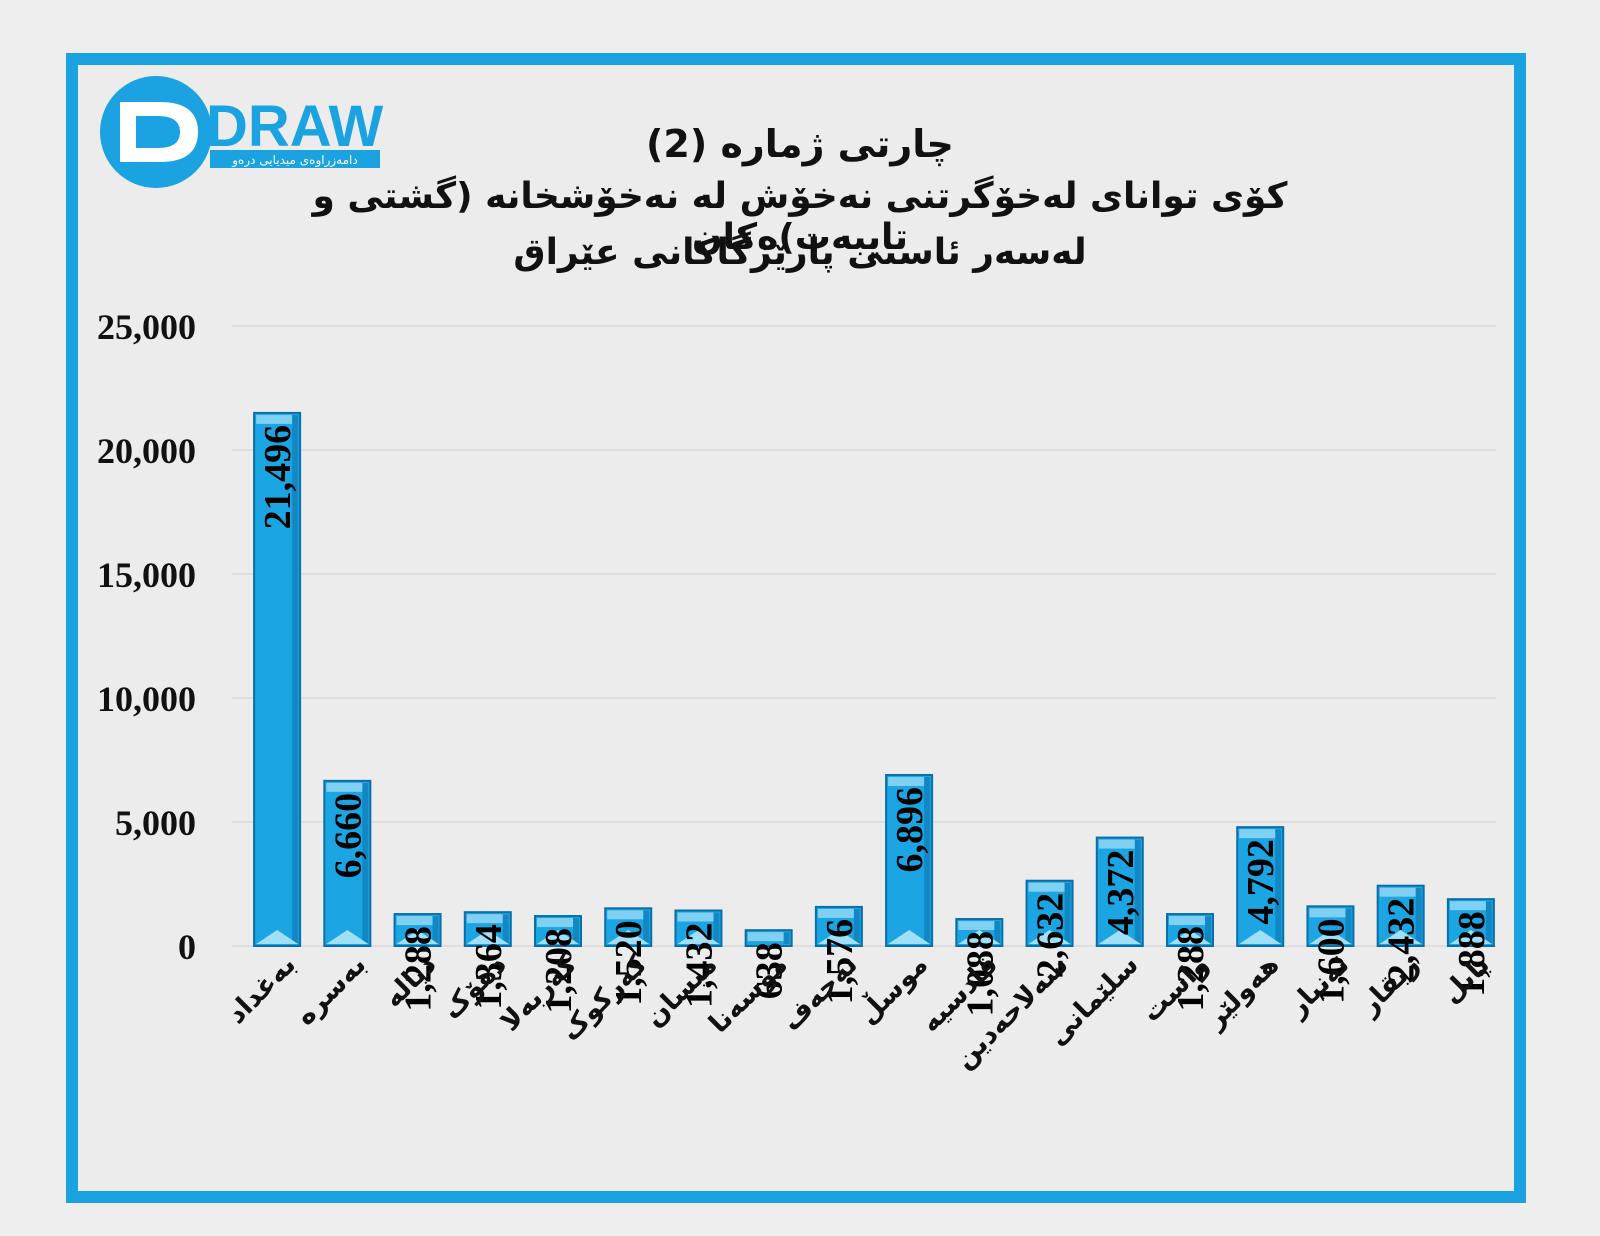 Image resolution: width=1600 pixels, height=1236 pixels. I want to click on data-label: 6,896, so click(910, 830).